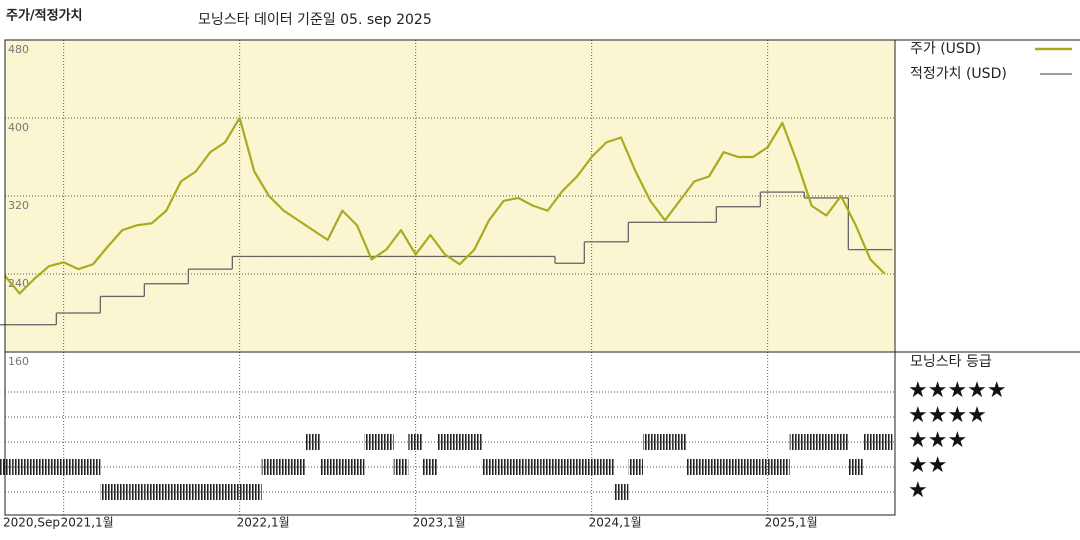  What do you see at coordinates (918, 490) in the screenshot?
I see `rating-label: ★` at bounding box center [918, 490].